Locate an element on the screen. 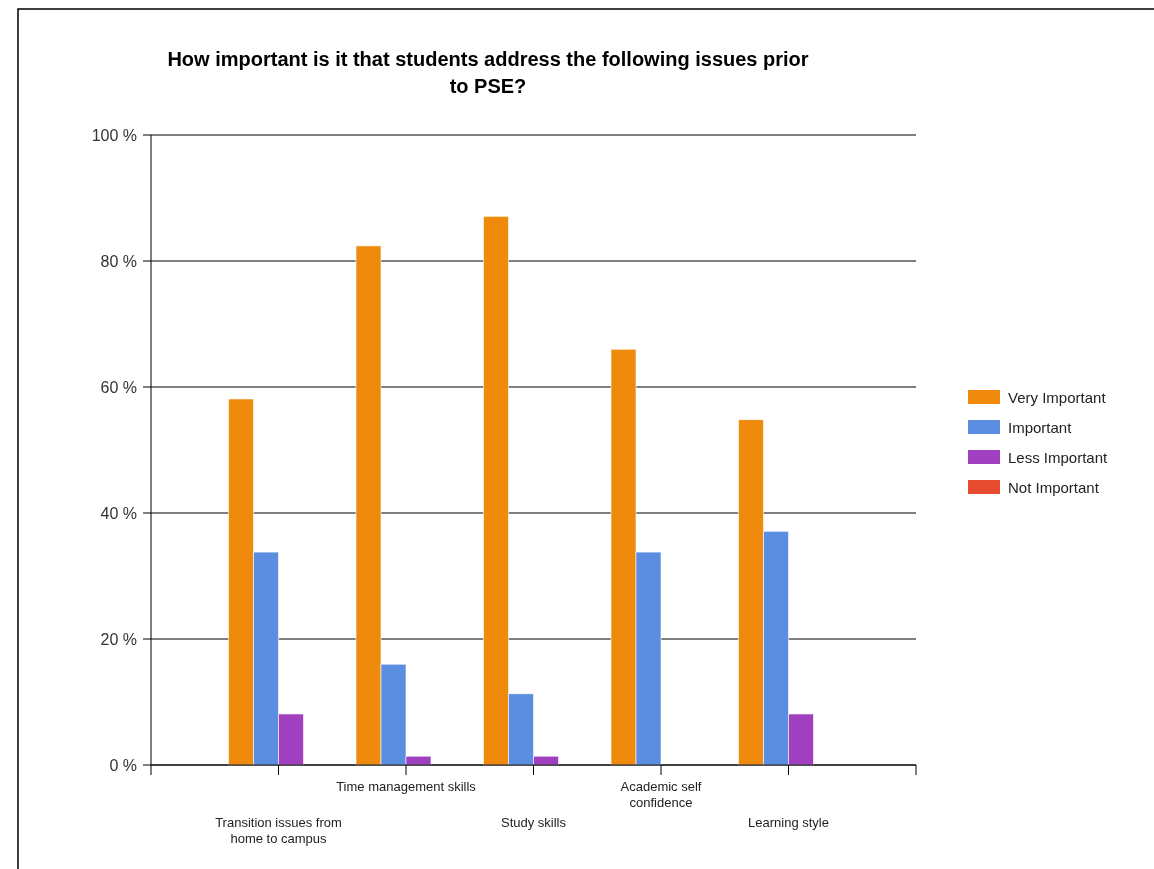 Image resolution: width=1154 pixels, height=869 pixels. x-tick-label: Time management skills is located at coordinates (406, 786).